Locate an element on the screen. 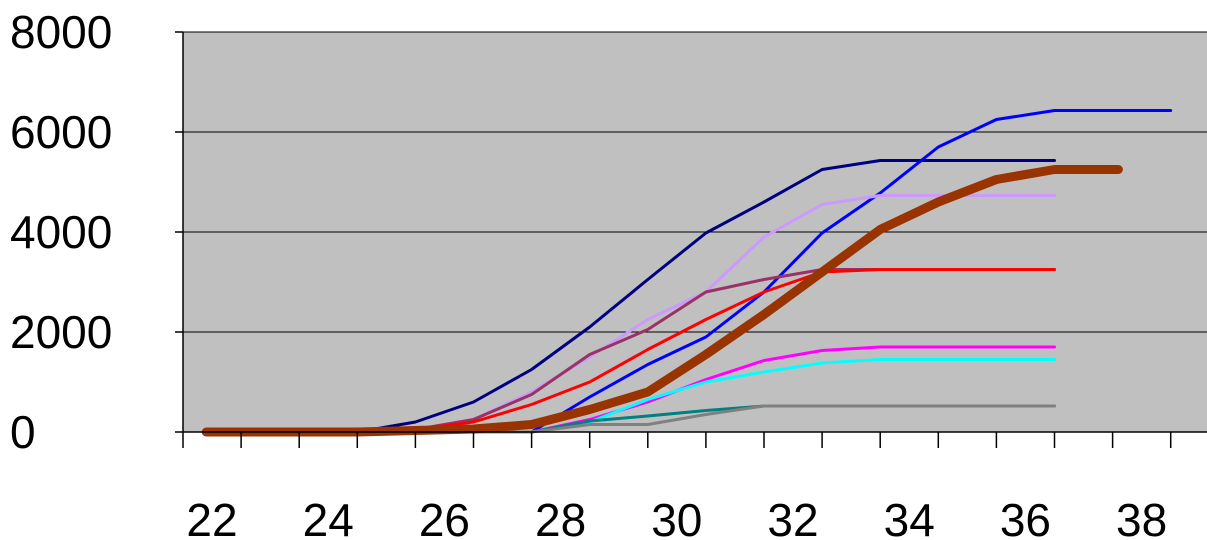 The height and width of the screenshot is (540, 1207). x-tick-label: 26 is located at coordinates (444, 517).